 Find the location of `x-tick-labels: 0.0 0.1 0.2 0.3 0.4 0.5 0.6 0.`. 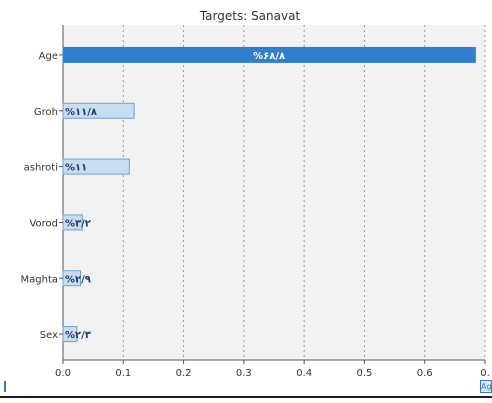

x-tick-labels: 0.0 0.1 0.2 0.3 0.4 0.5 0.6 0. is located at coordinates (272, 369).